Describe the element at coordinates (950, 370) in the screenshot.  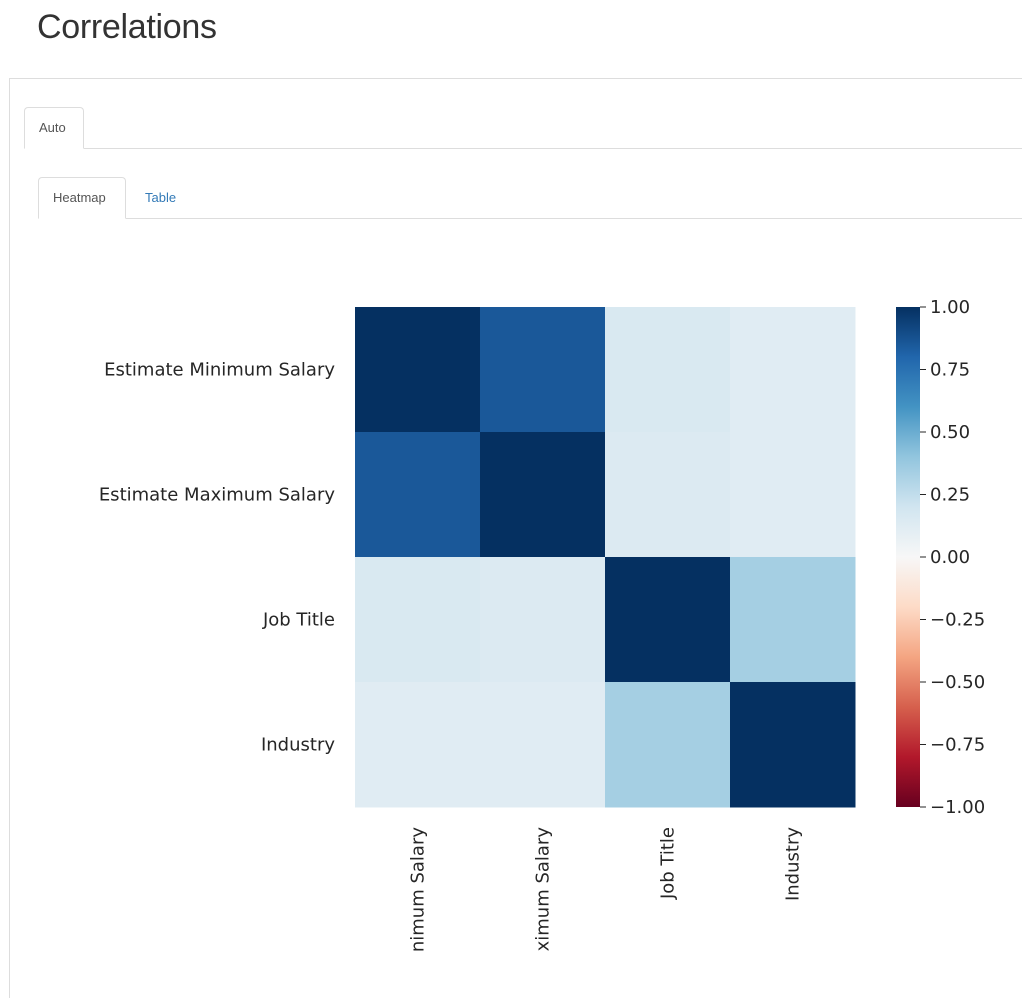
I see `colorbar-tick-label: 0.75` at that location.